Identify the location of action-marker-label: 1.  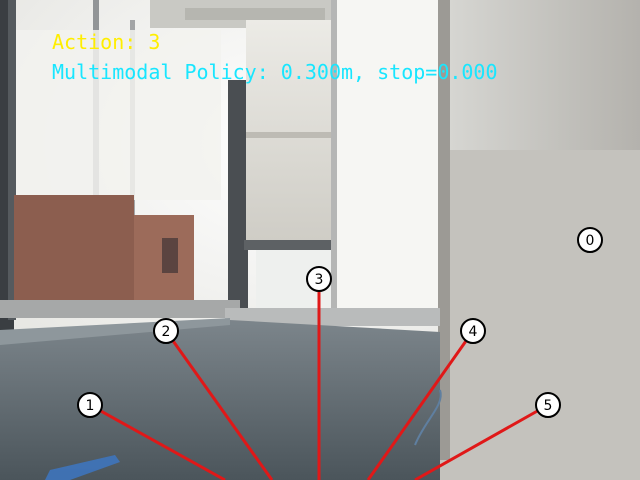
(90, 406).